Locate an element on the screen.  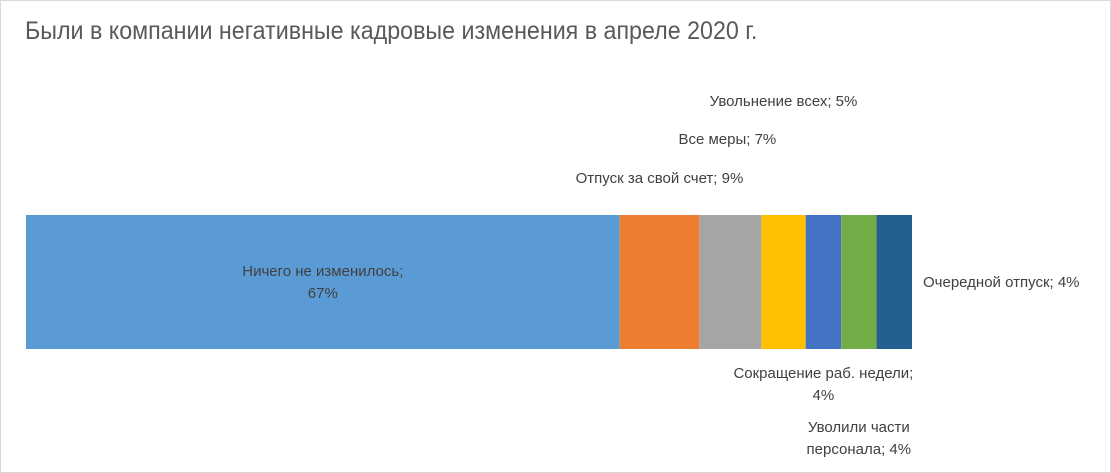
data-label-line: Все меры; 7% is located at coordinates (727, 139).